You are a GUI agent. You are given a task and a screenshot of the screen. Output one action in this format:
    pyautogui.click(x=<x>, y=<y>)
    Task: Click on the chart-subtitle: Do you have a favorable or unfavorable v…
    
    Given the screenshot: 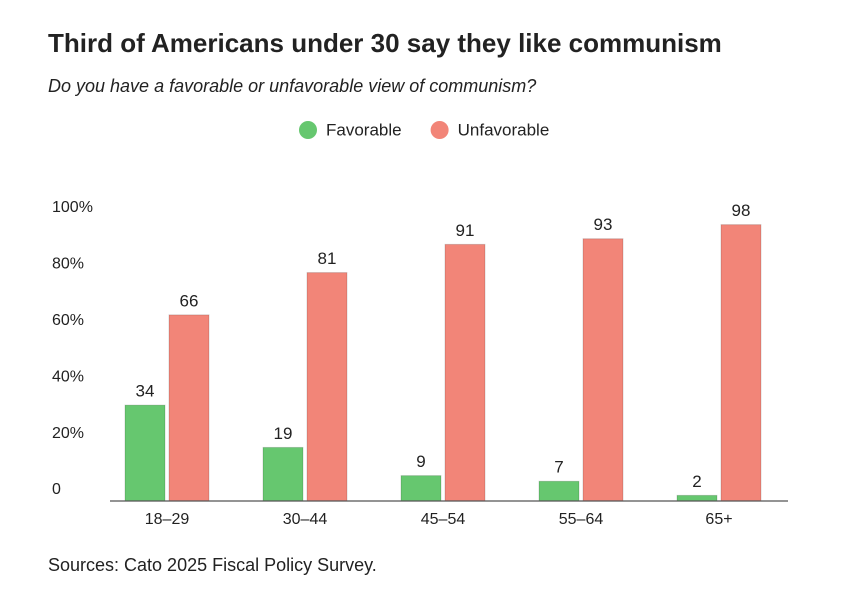 What is the action you would take?
    pyautogui.click(x=292, y=86)
    